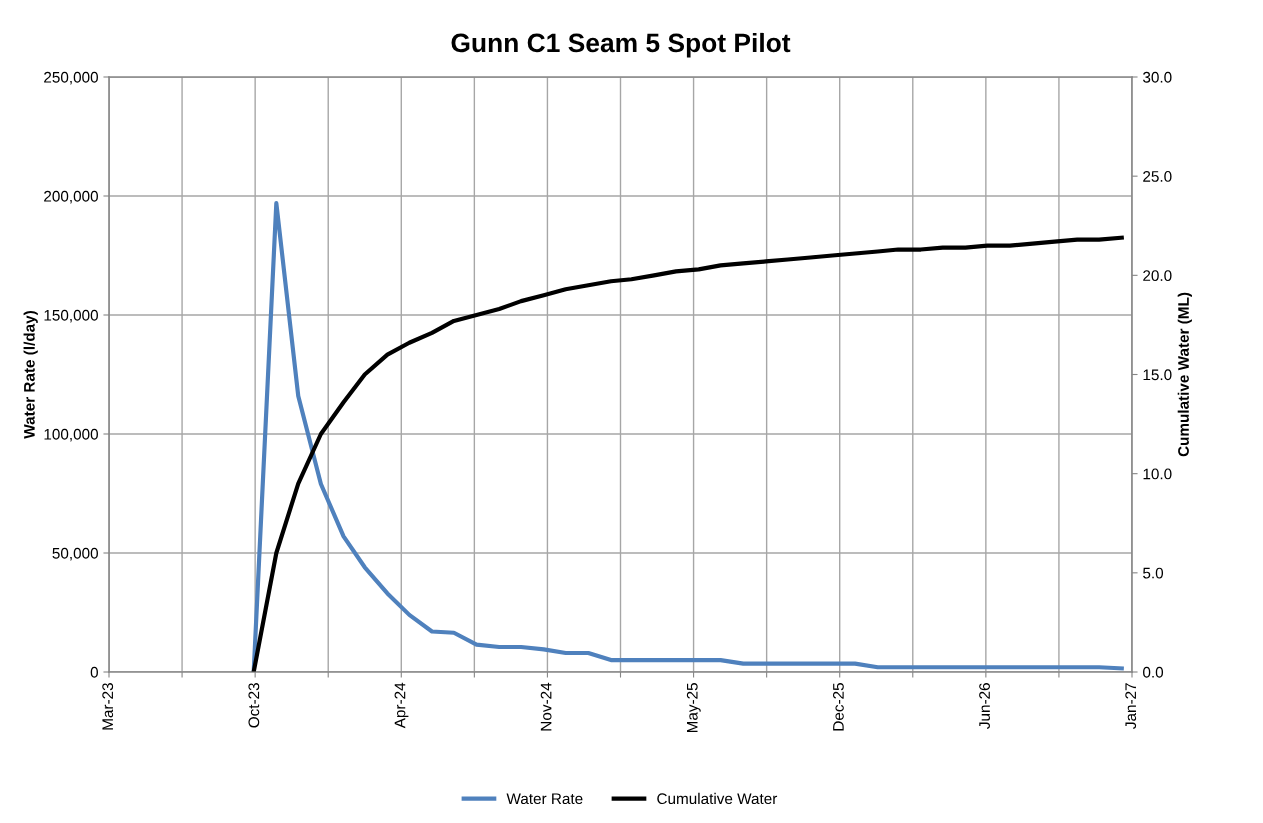  I want to click on chart-title: Gunn C1 Seam 5 Spot Pilot, so click(621, 45).